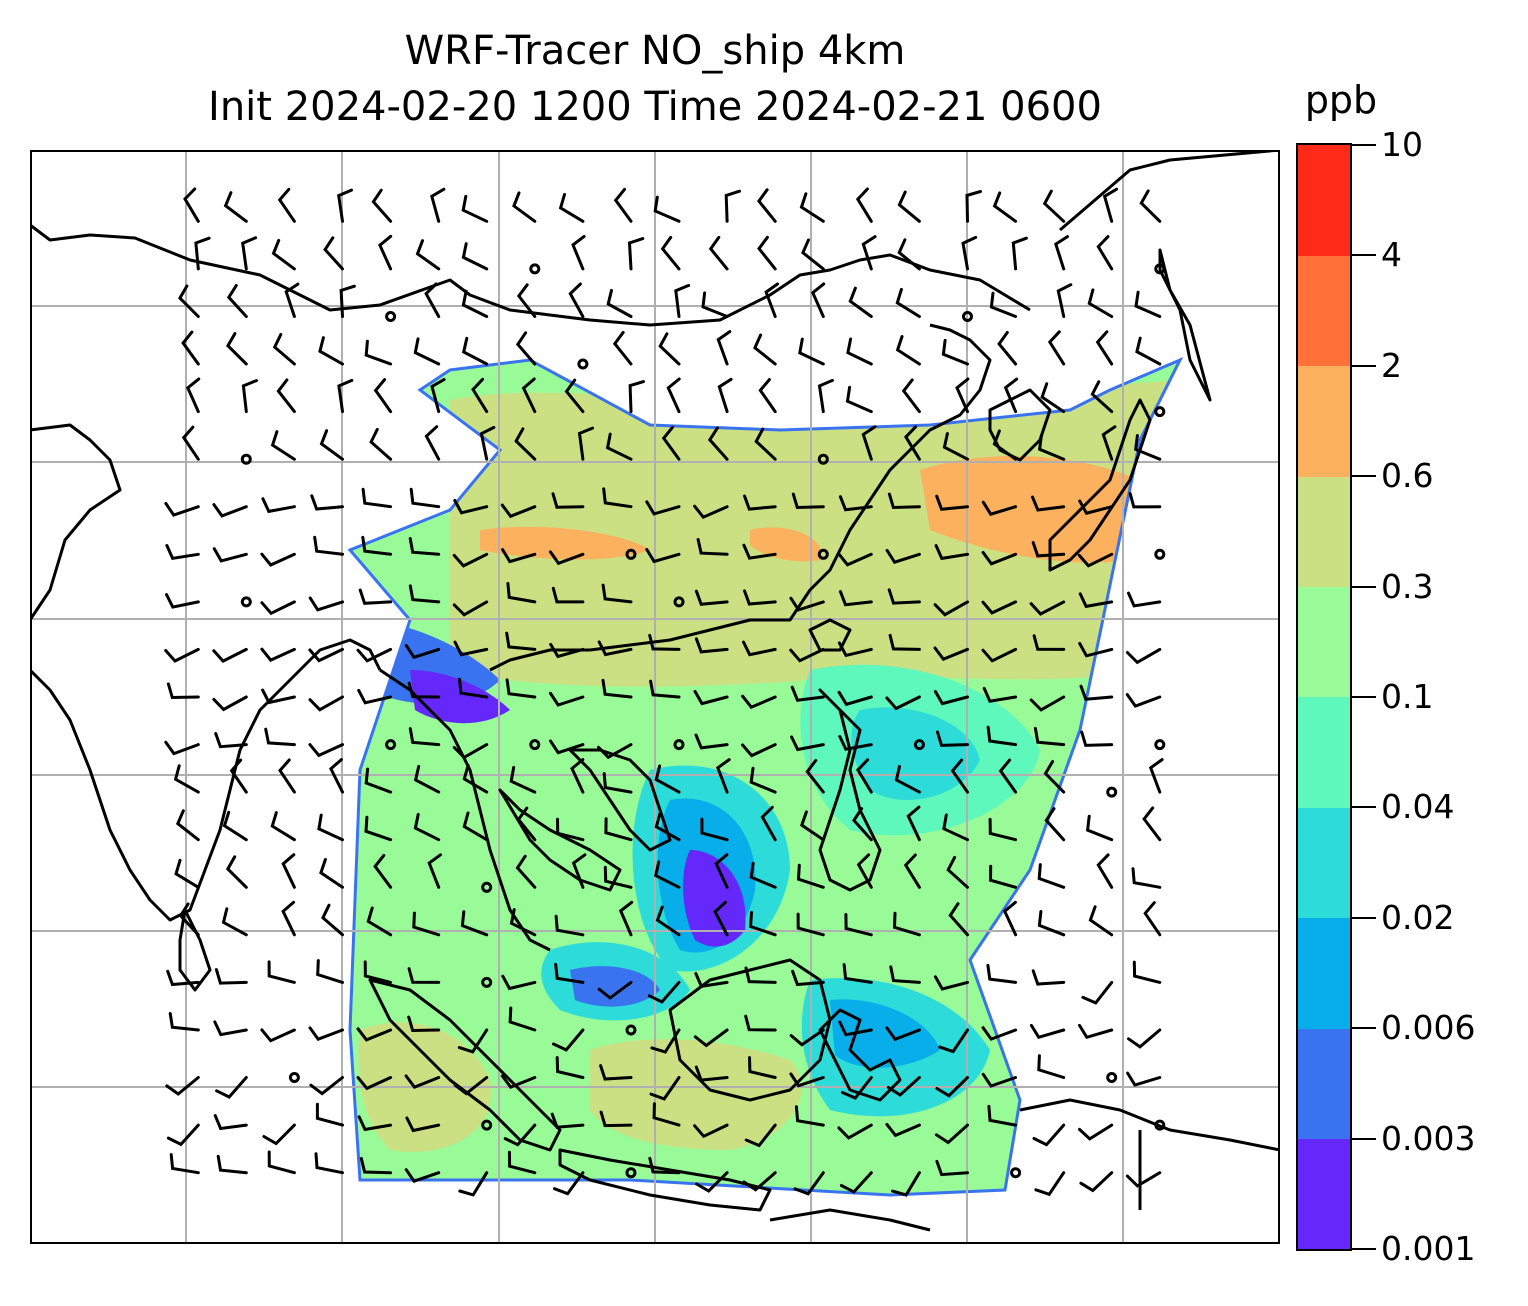 This screenshot has width=1528, height=1306. What do you see at coordinates (1324, 200) in the screenshot?
I see `colorbar-band` at bounding box center [1324, 200].